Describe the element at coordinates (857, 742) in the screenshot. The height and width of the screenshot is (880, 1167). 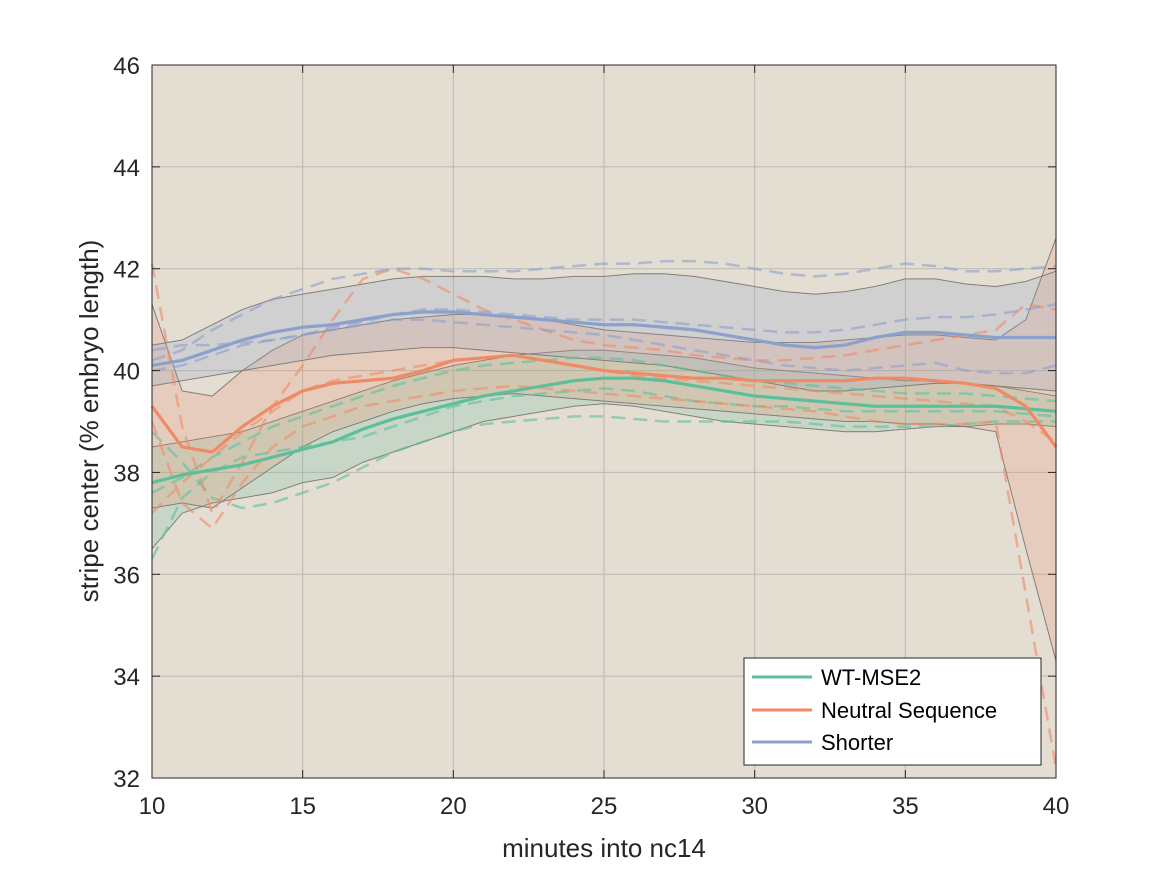
I see `legend-label-shorter: Shorter` at that location.